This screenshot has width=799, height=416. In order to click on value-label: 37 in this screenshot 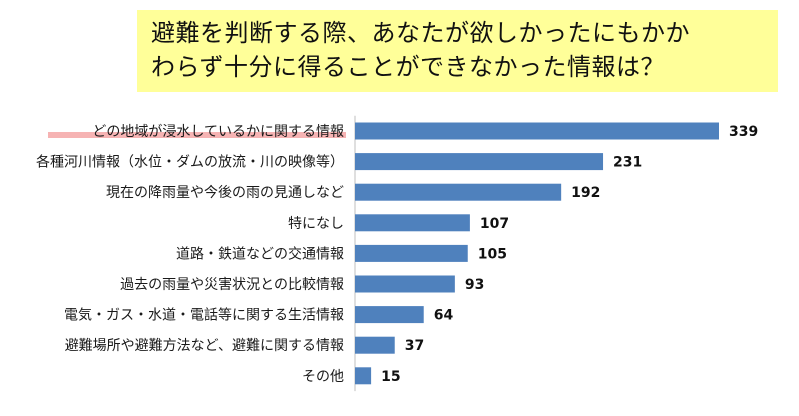, I will do `click(414, 346)`.